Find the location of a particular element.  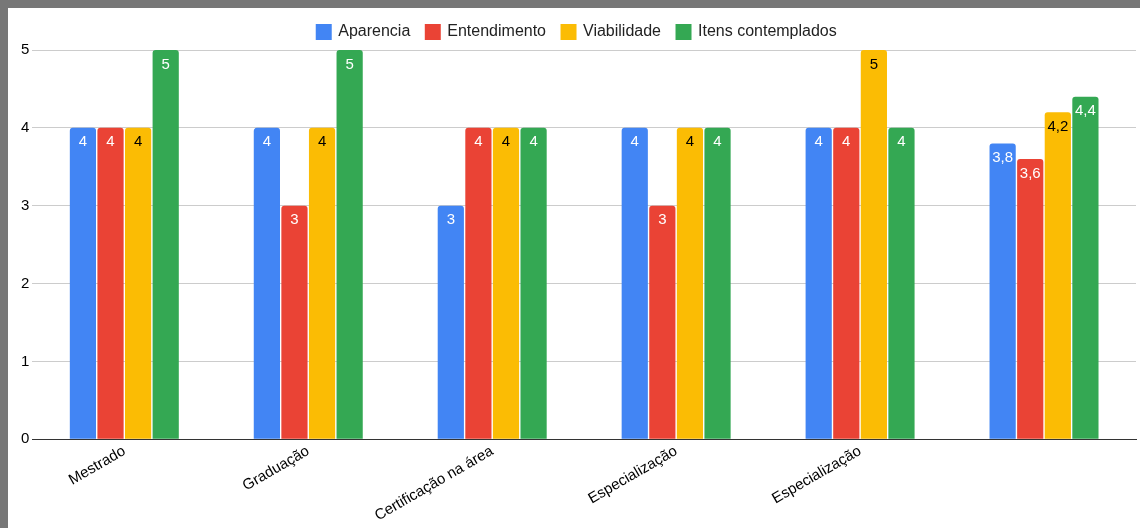

legend-label: Entendimento is located at coordinates (497, 31).